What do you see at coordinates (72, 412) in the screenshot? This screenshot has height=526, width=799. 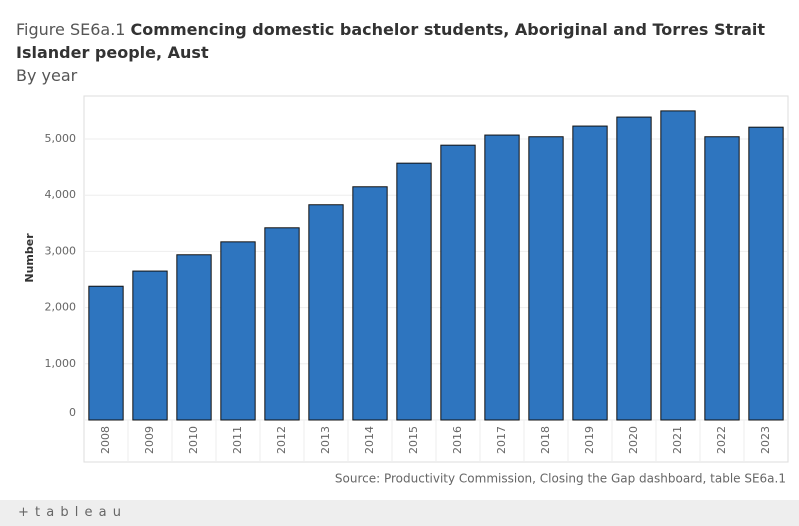 I see `y-tick-label: 0` at bounding box center [72, 412].